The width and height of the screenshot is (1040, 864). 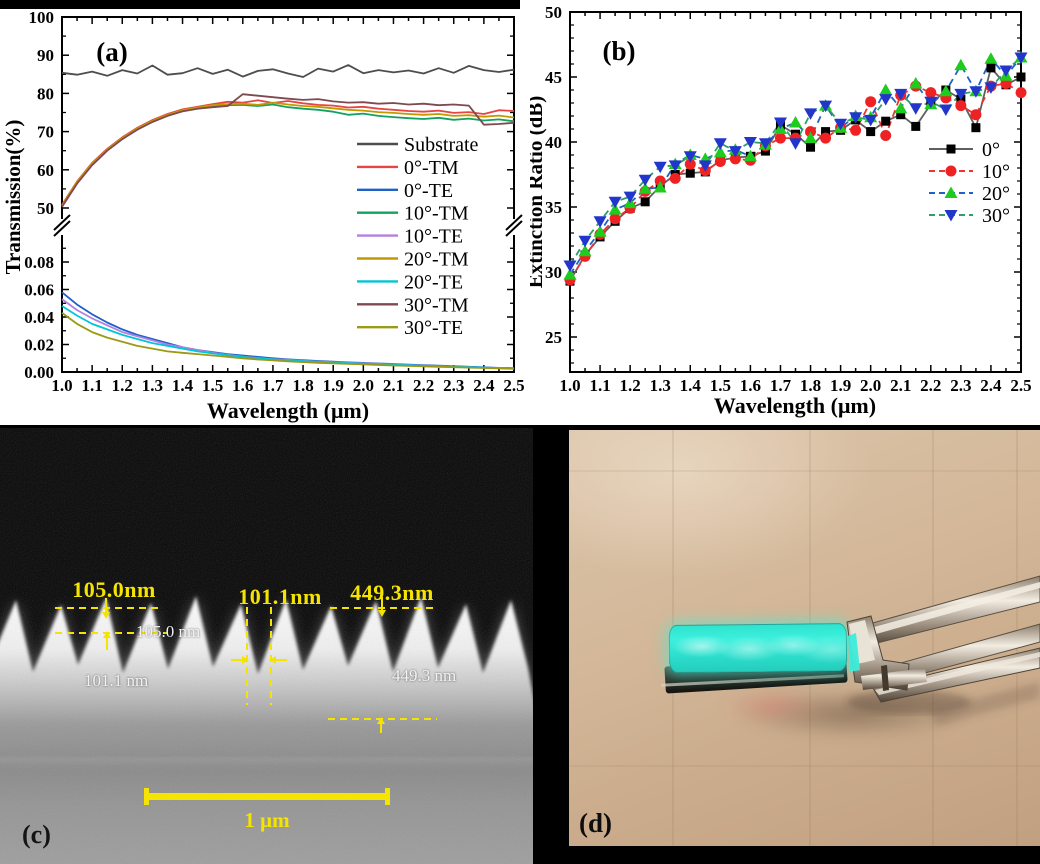 What do you see at coordinates (45, 132) in the screenshot?
I see `svg-text: 70` at bounding box center [45, 132].